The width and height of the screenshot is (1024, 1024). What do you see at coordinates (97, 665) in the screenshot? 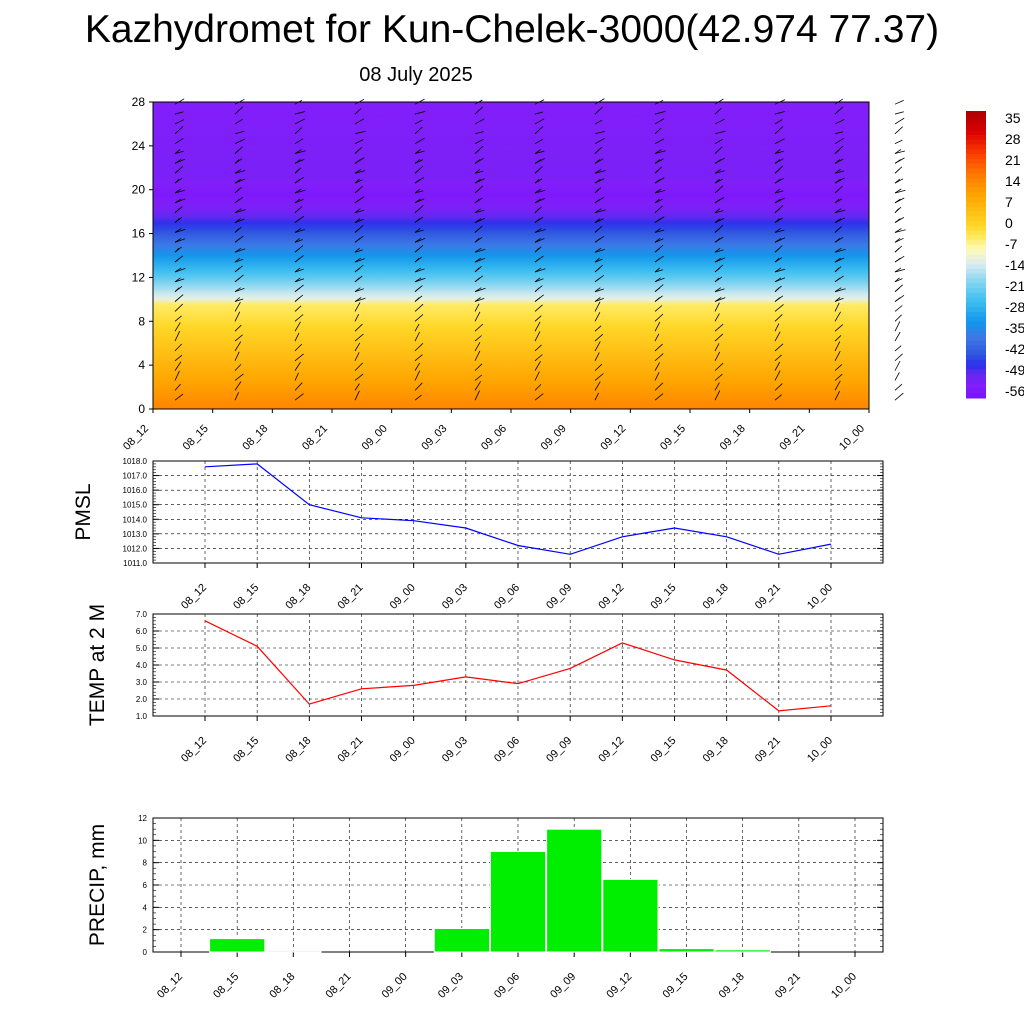
I see `y-axis-label: TEMP at 2 M` at bounding box center [97, 665].